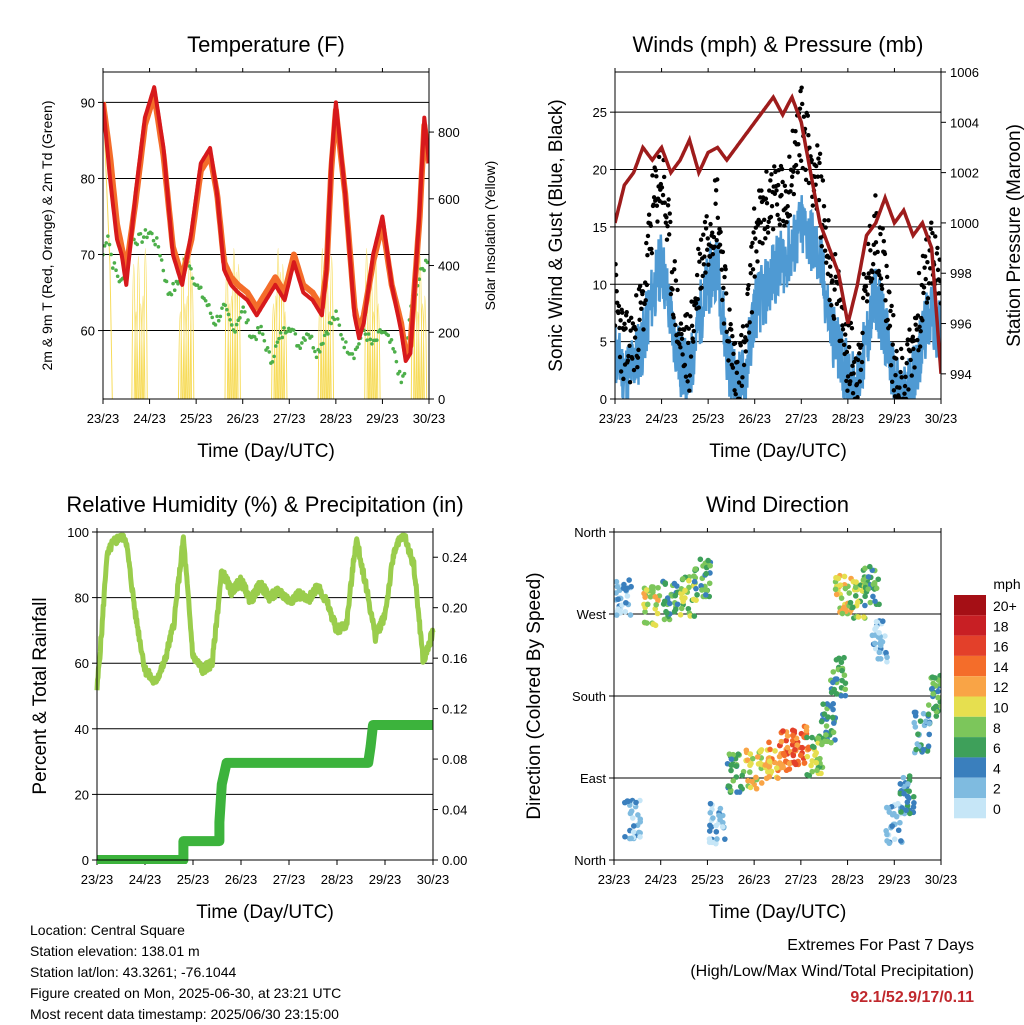 The width and height of the screenshot is (1024, 1025). I want to click on humidity-line, so click(265, 611).